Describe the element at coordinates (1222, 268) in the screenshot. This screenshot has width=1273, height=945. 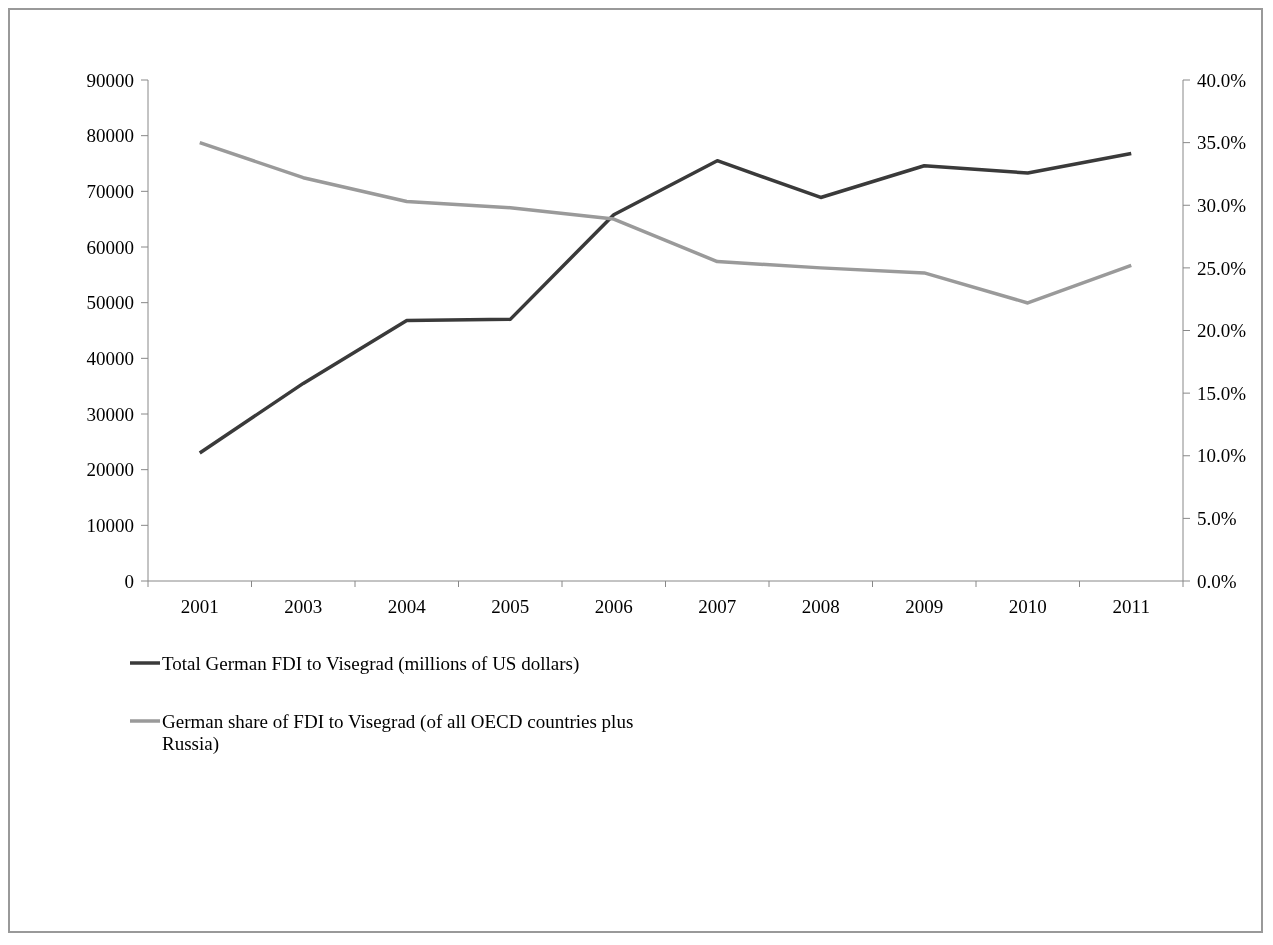
I see `y2-tick-label: 25.0%` at that location.